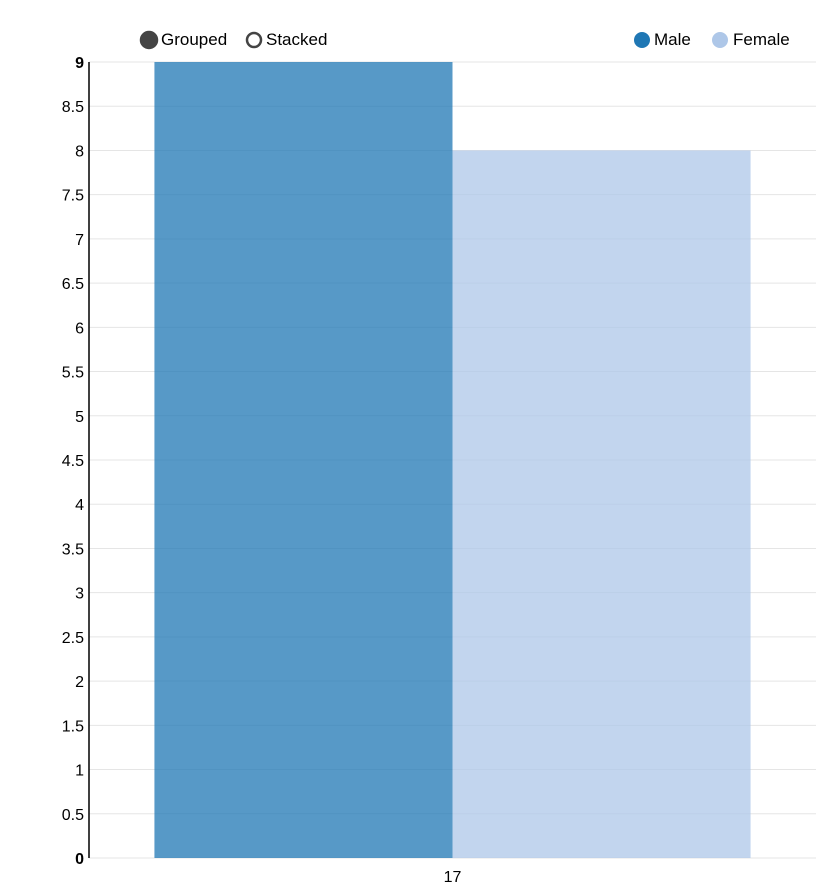  What do you see at coordinates (79, 417) in the screenshot?
I see `y-tick-label: 5` at bounding box center [79, 417].